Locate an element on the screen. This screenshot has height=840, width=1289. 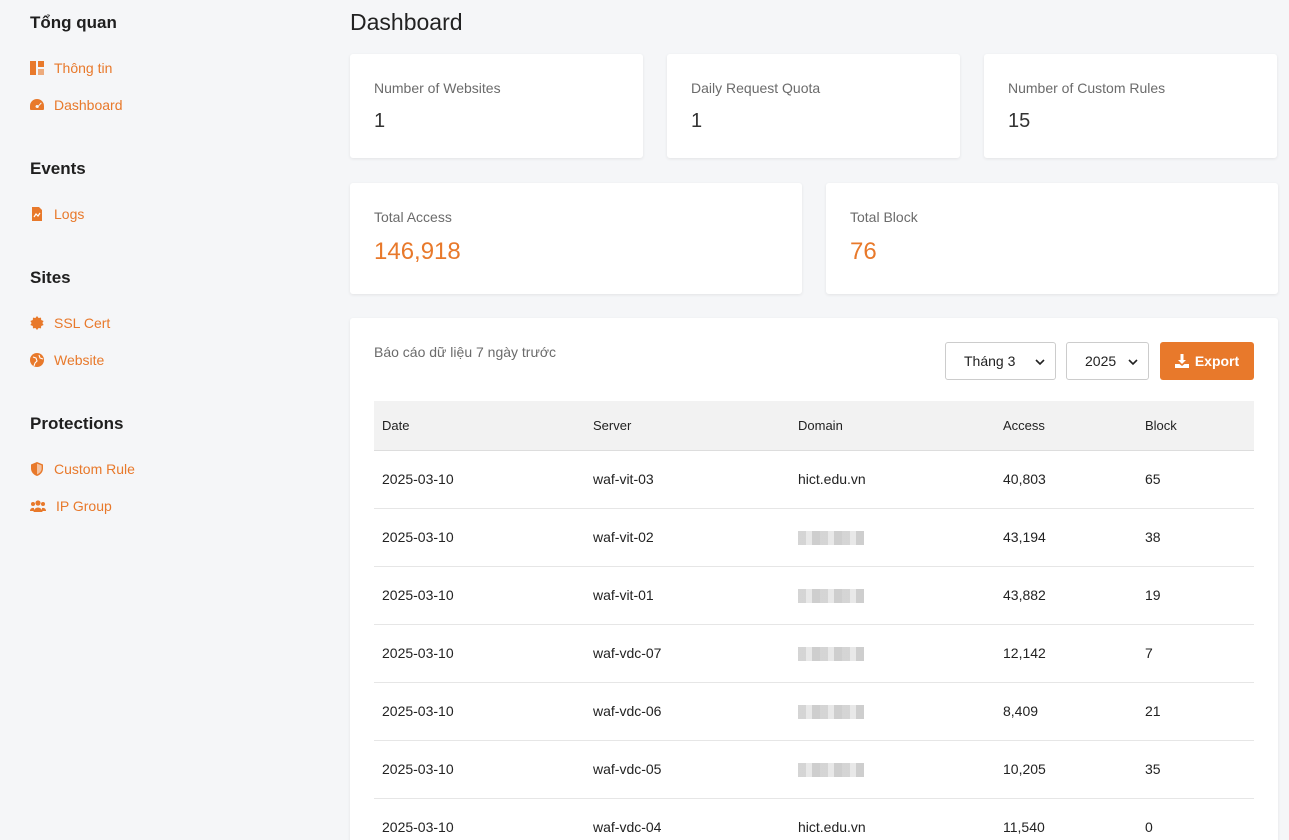
cell-server: waf-vdc-07 is located at coordinates (687, 653).